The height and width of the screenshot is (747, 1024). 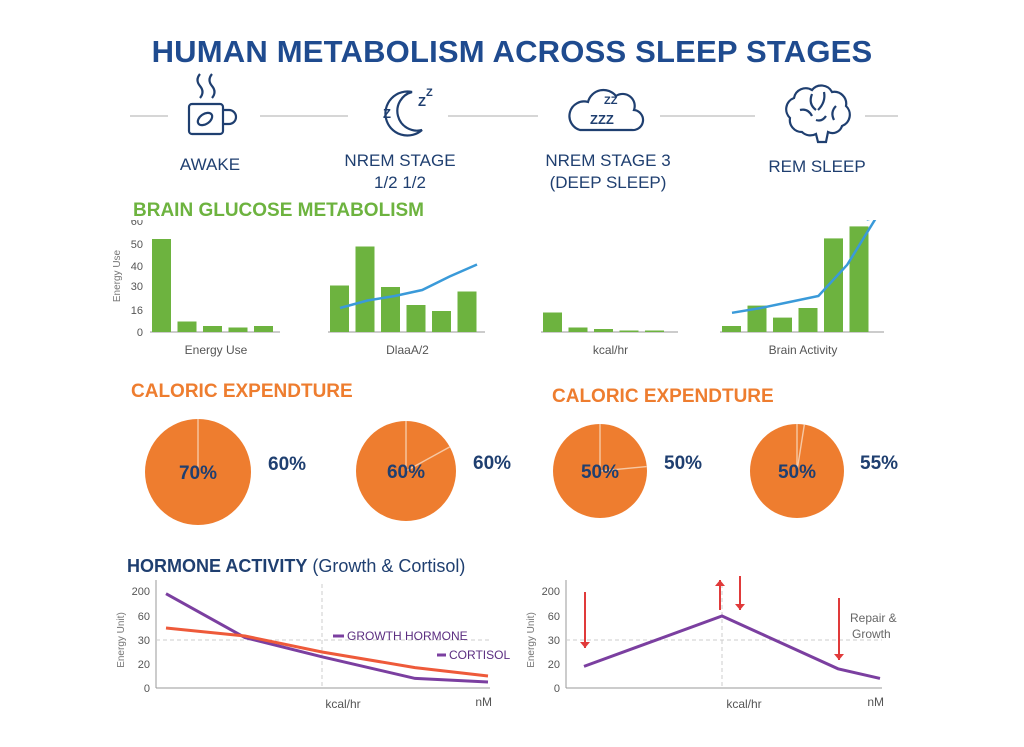 I want to click on y-tick-label: 40, so click(x=137, y=267).